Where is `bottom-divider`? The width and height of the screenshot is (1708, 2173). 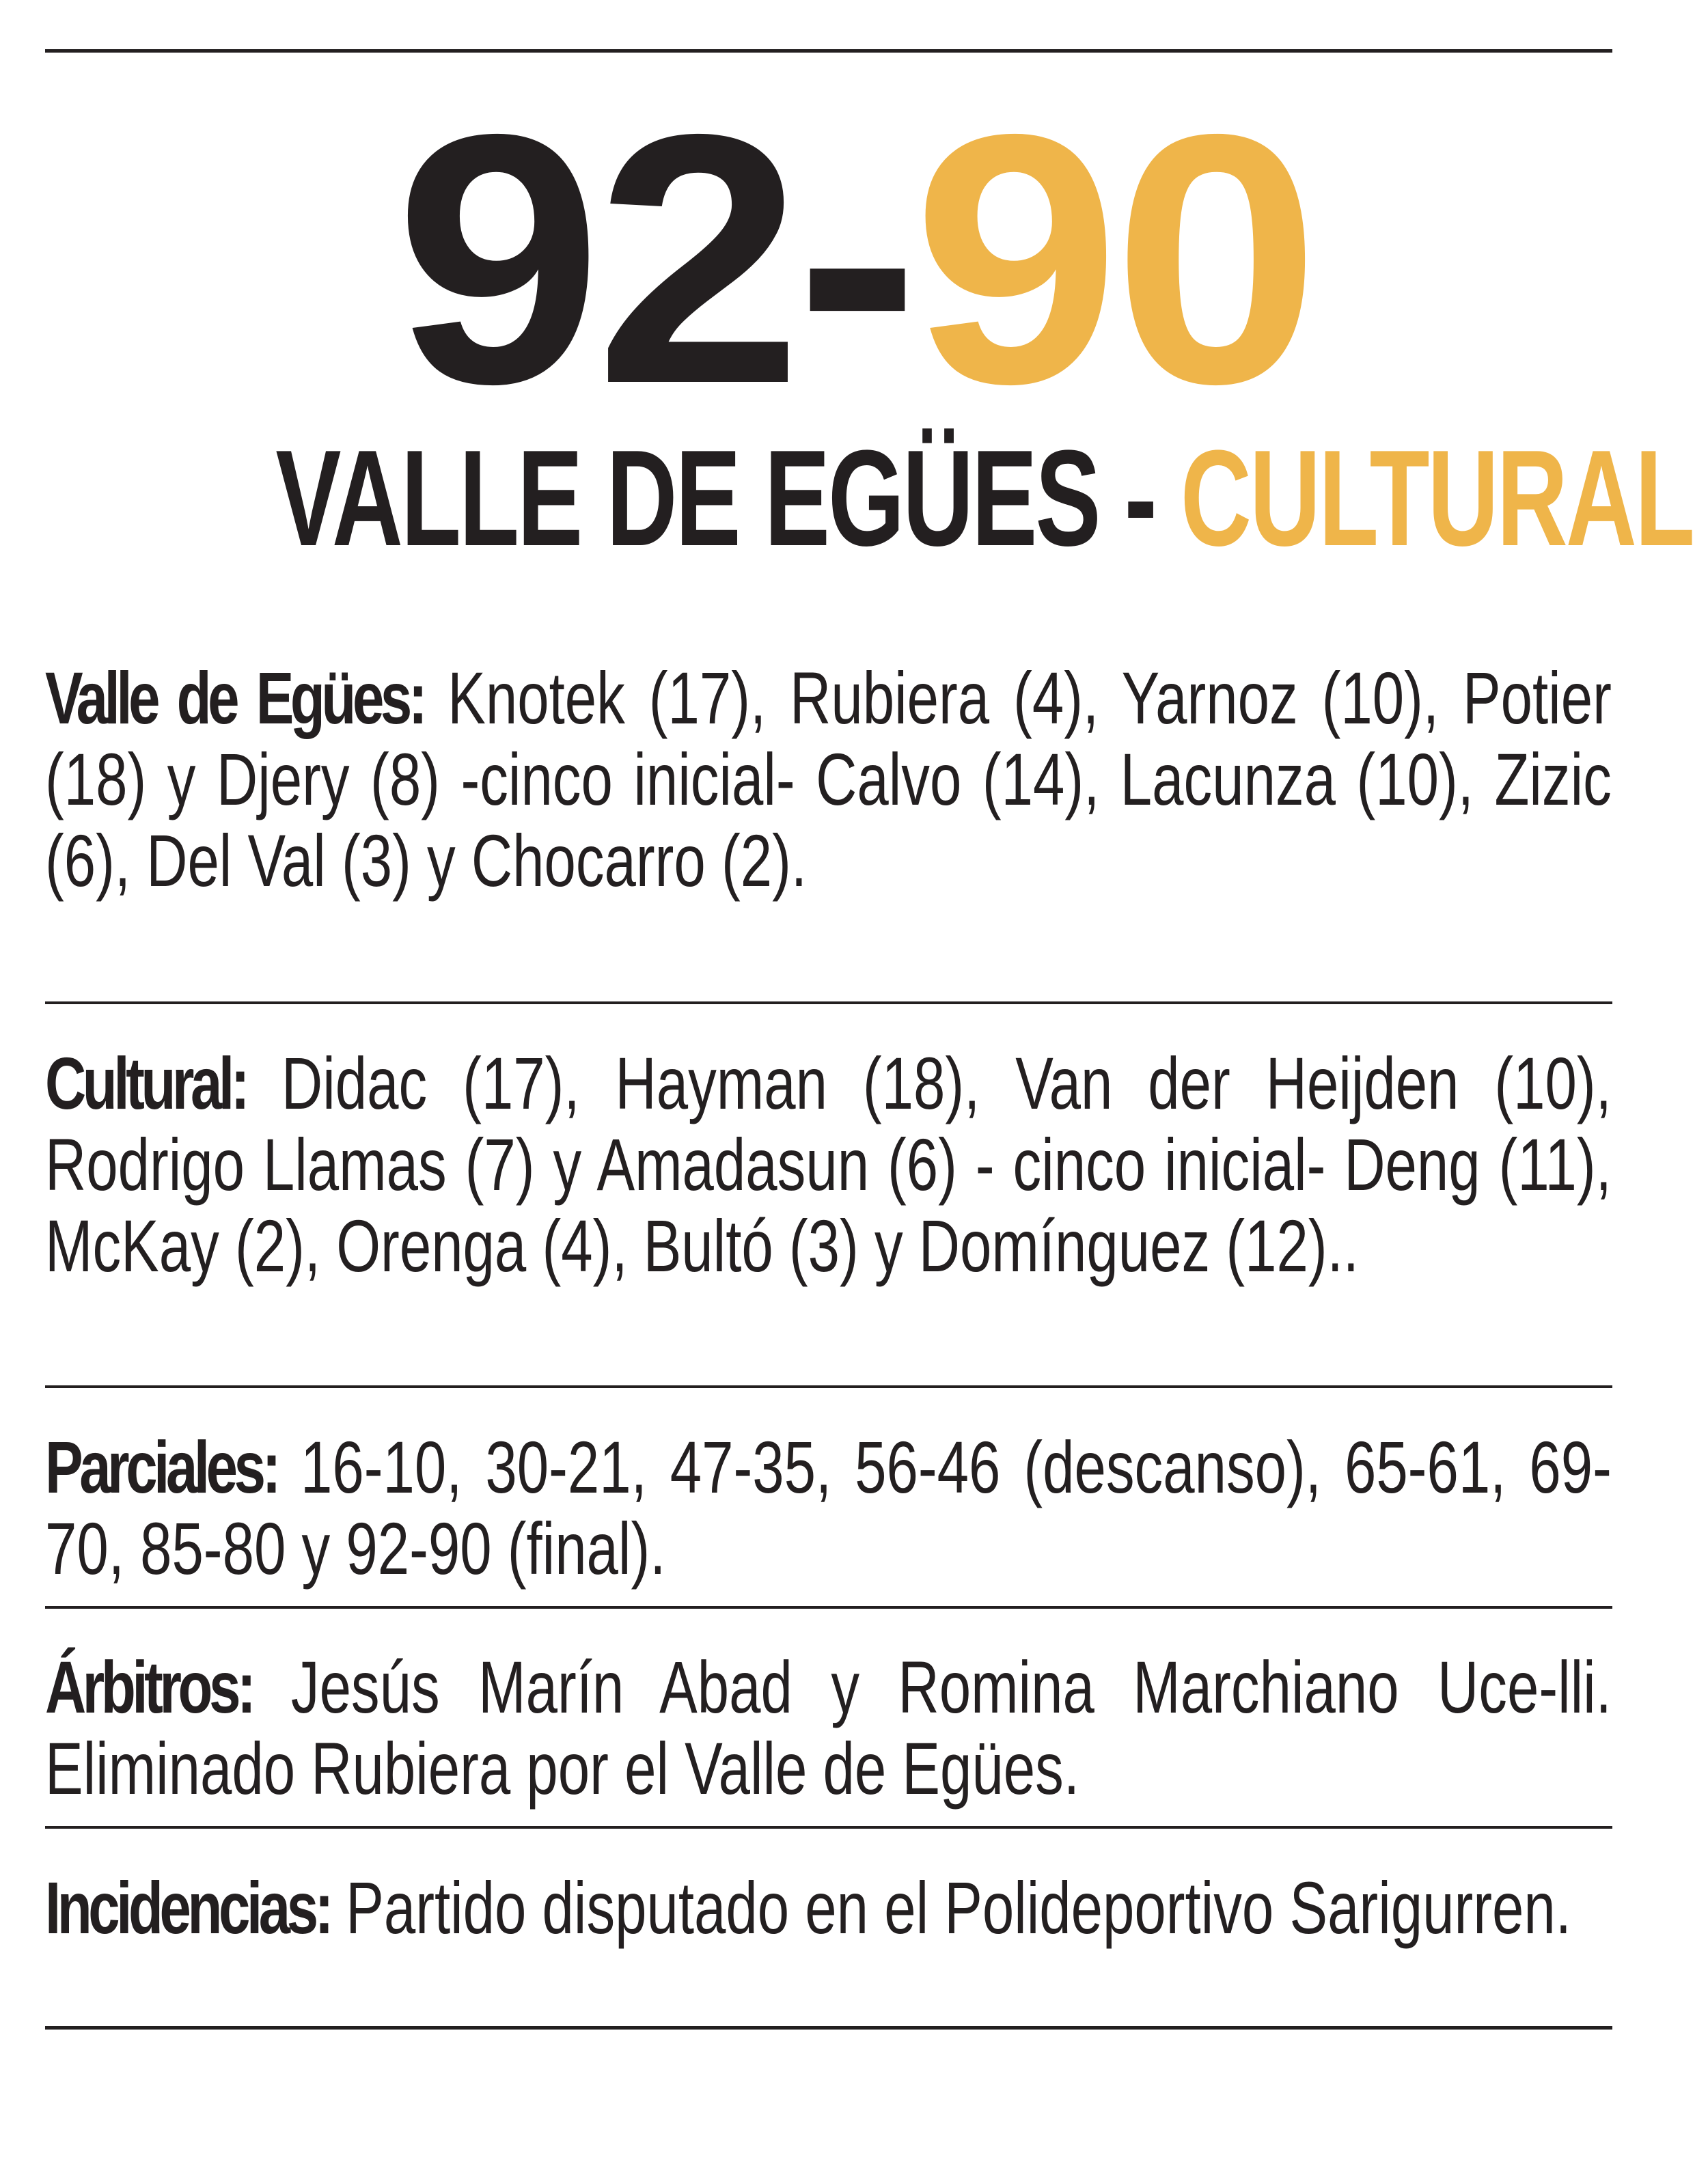
bottom-divider is located at coordinates (829, 2028).